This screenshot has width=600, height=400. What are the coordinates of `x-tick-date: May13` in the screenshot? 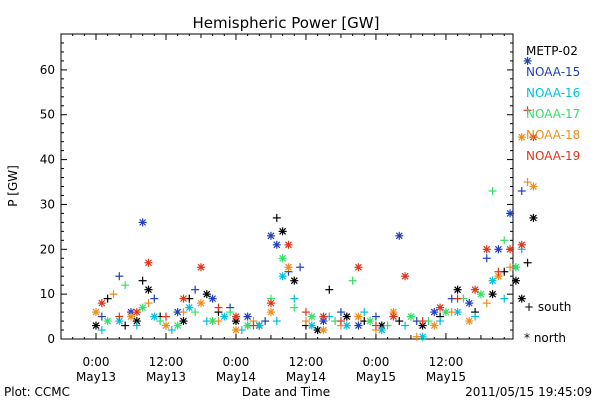 It's located at (96, 377).